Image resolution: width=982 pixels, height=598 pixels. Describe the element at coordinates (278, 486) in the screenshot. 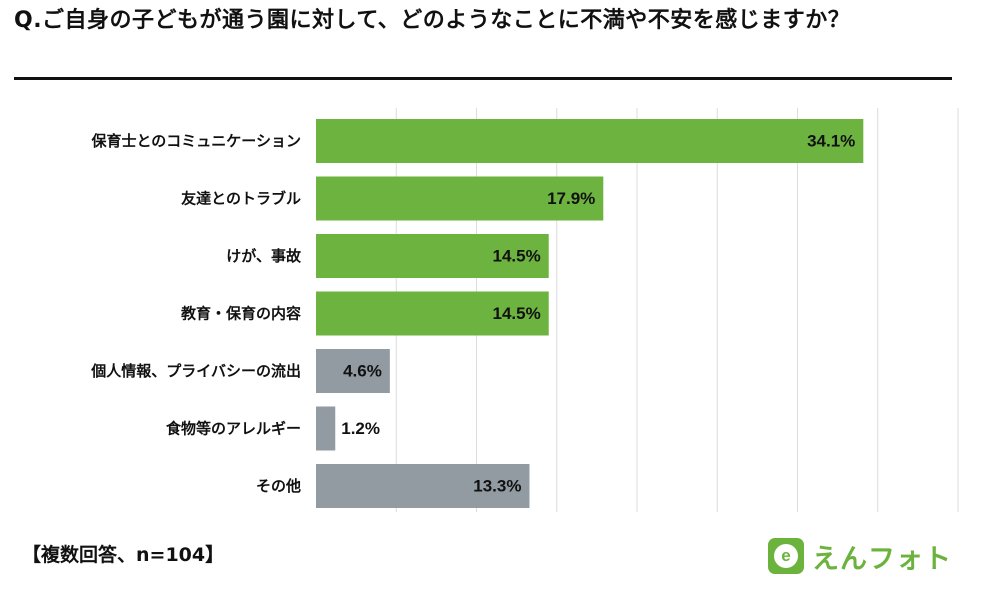

I see `category-label: その他` at that location.